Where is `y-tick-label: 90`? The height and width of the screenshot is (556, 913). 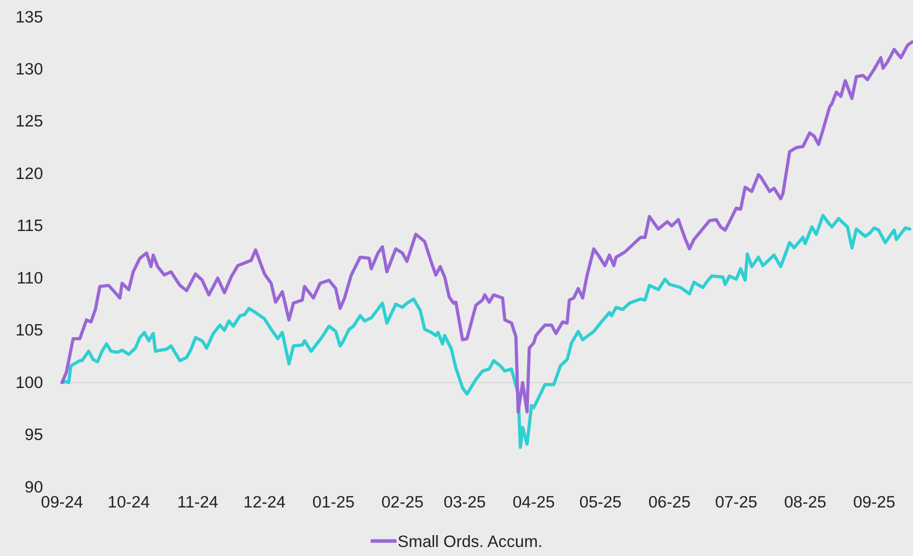 y-tick-label: 90 is located at coordinates (33, 487).